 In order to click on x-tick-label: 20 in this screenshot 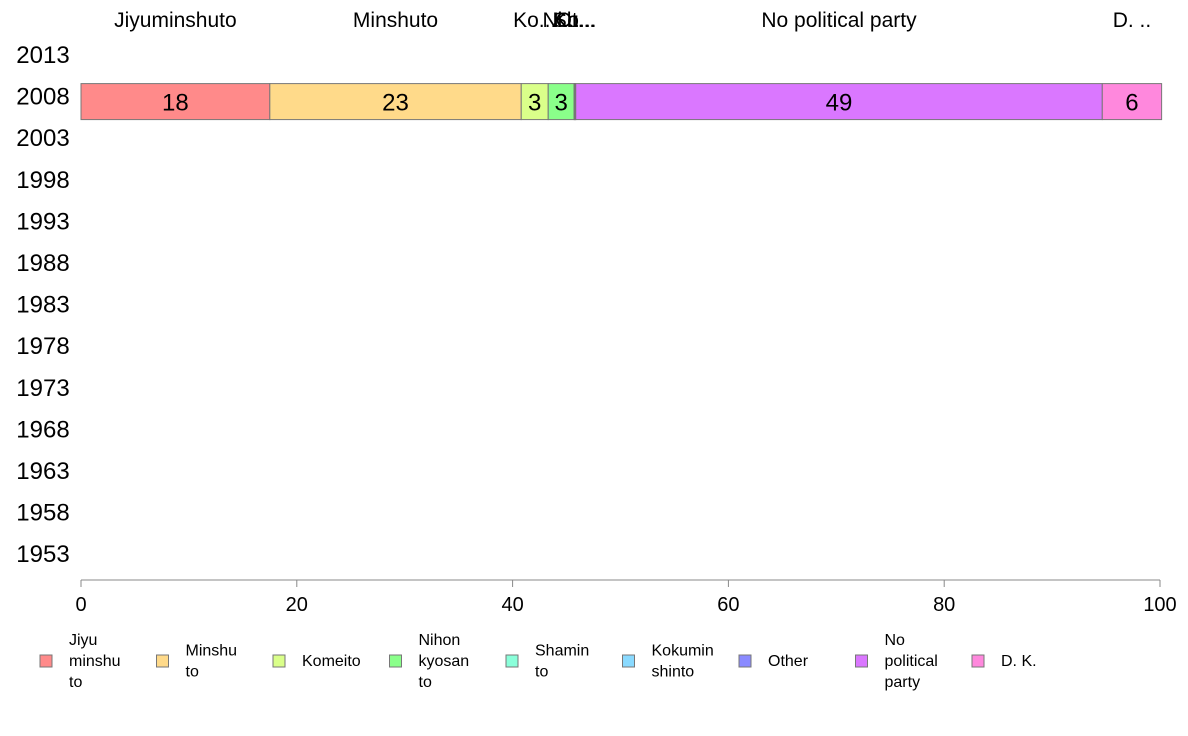, I will do `click(297, 605)`.